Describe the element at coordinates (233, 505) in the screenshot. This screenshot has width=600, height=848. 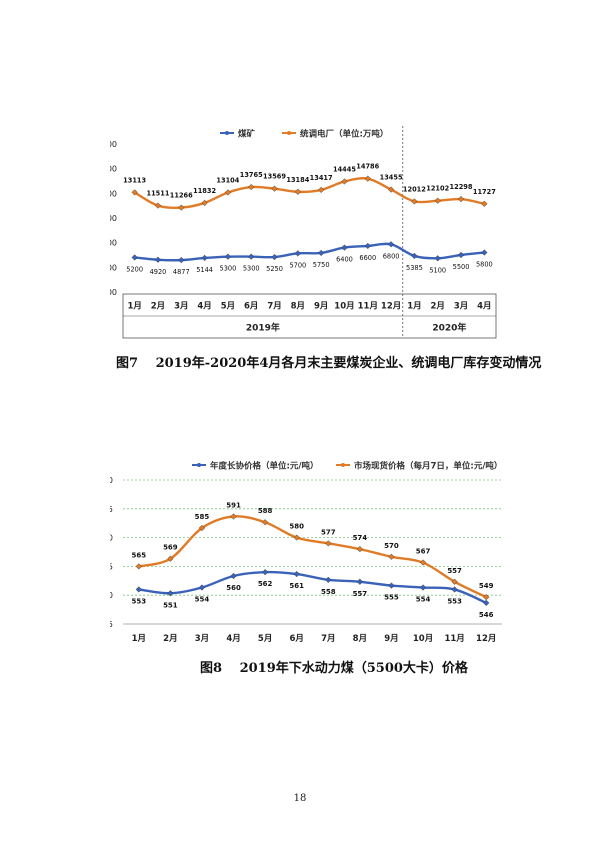
I see `data-label-1-3: 591` at that location.